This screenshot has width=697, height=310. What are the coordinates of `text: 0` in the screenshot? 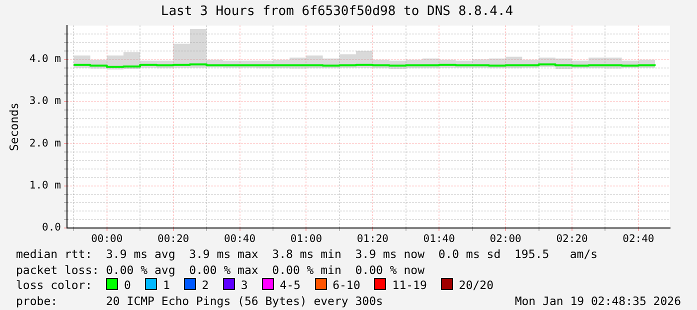 It's located at (127, 285).